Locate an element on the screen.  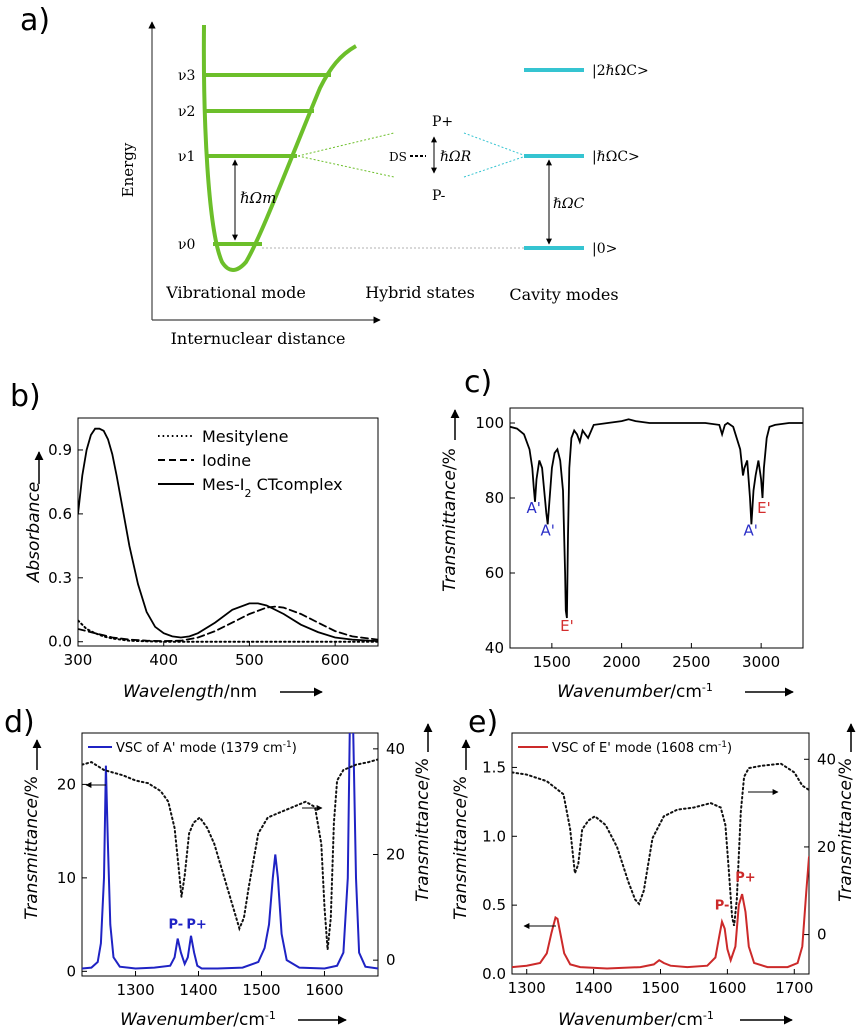
x-tick-label: 2500 is located at coordinates (691, 662).